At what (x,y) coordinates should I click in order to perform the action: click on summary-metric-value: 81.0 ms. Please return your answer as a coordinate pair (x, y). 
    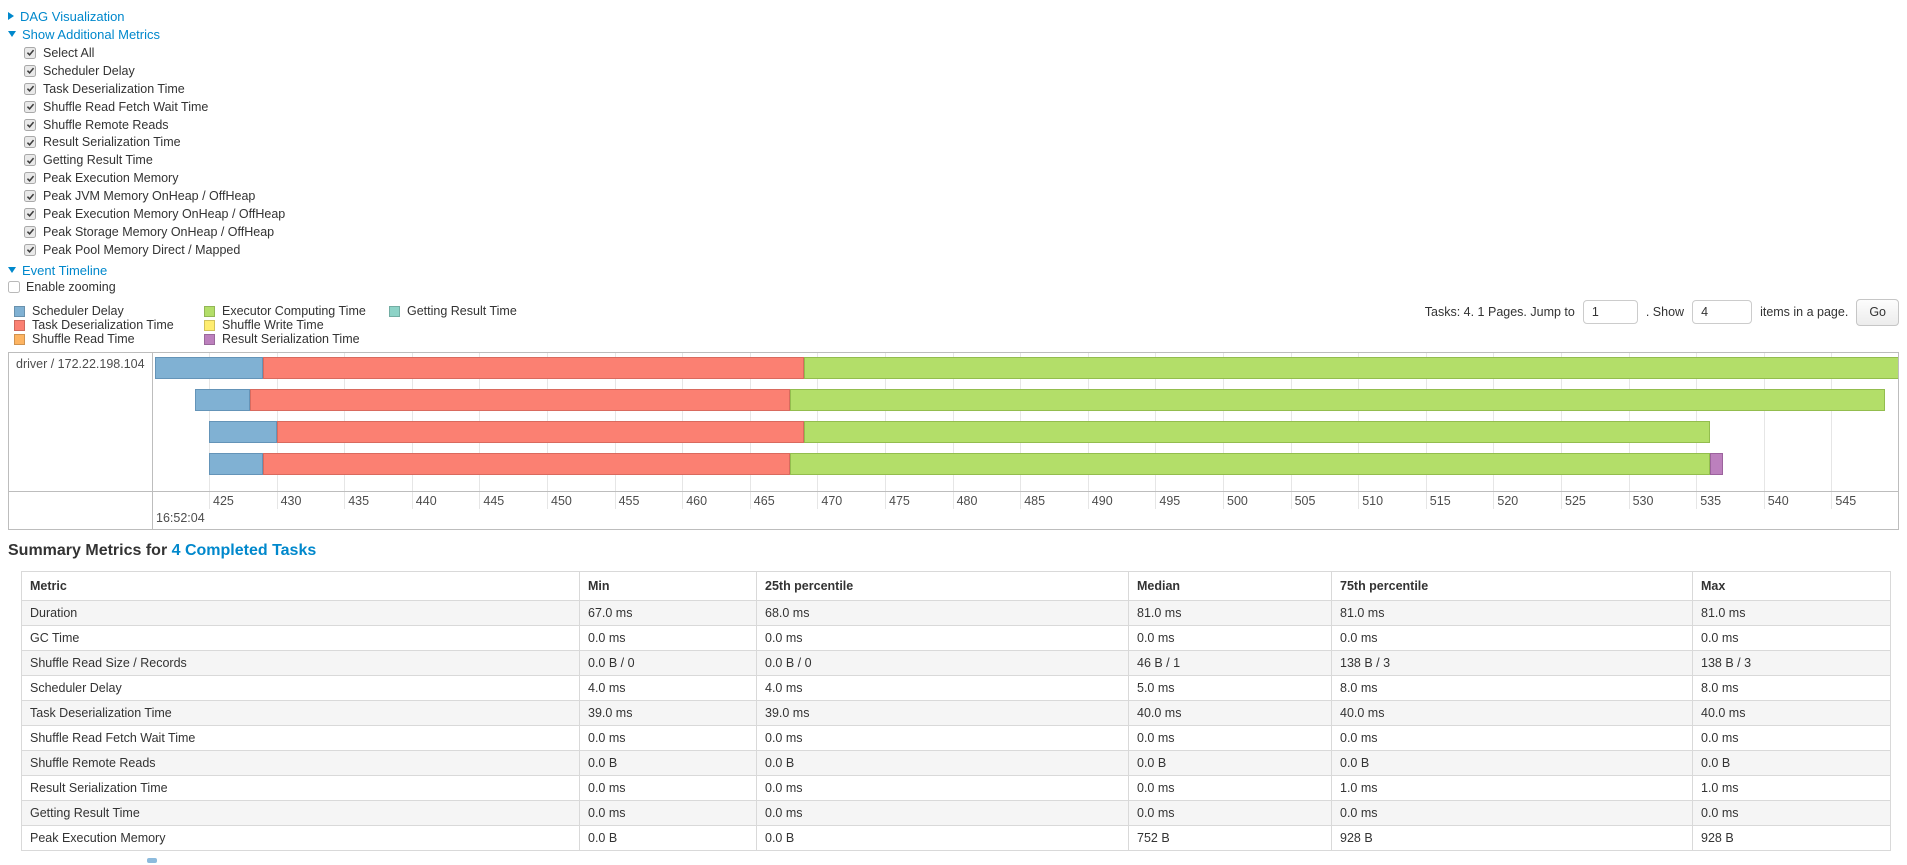
    Looking at the image, I should click on (1230, 613).